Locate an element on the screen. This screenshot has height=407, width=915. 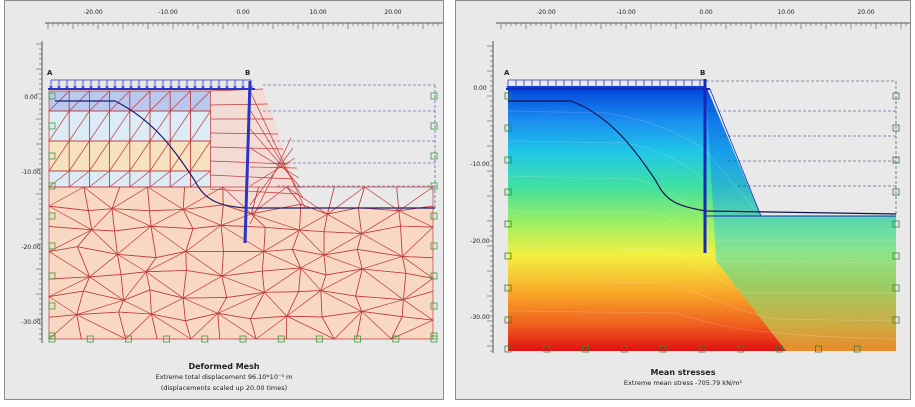
phreatic-line is located at coordinates (702, 157).